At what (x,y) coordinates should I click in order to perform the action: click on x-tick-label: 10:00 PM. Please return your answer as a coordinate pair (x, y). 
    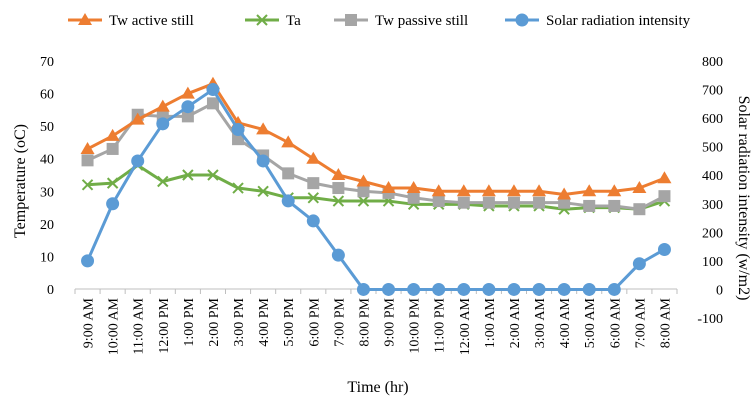
    Looking at the image, I should click on (415, 325).